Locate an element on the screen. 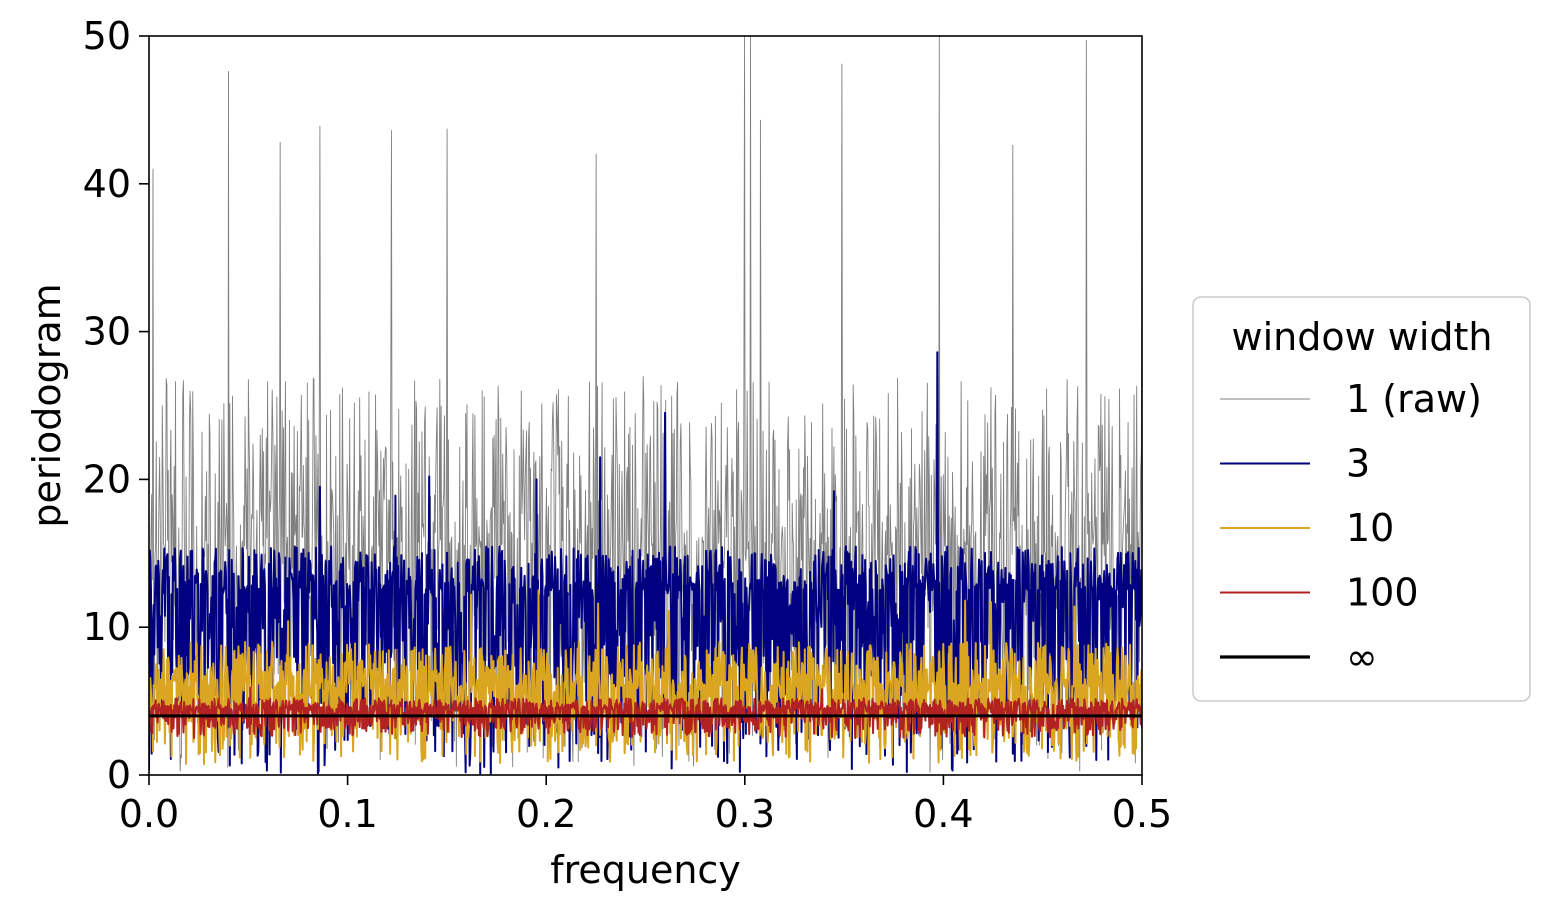 The height and width of the screenshot is (916, 1552). x-tick-label: 0.1 is located at coordinates (347, 814).